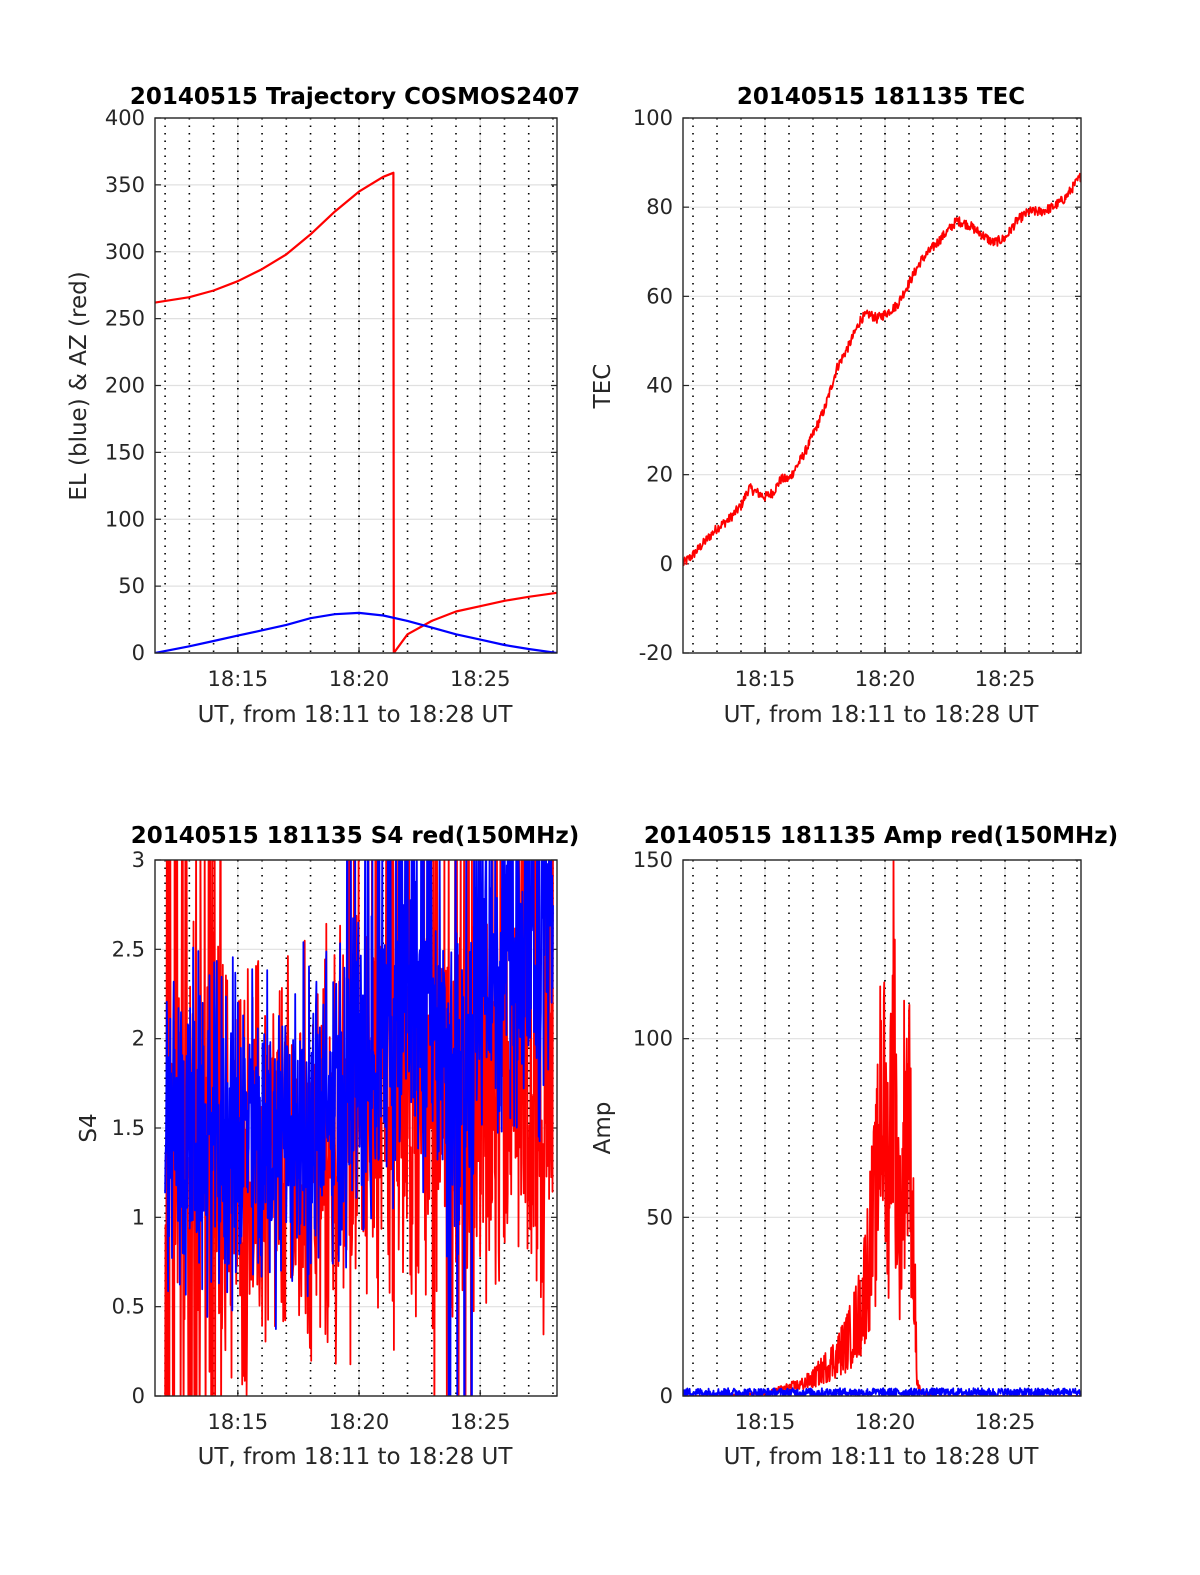 This screenshot has height=1575, width=1200. Describe the element at coordinates (480, 1422) in the screenshot. I see `s4-x-tick-label: 18:25` at that location.